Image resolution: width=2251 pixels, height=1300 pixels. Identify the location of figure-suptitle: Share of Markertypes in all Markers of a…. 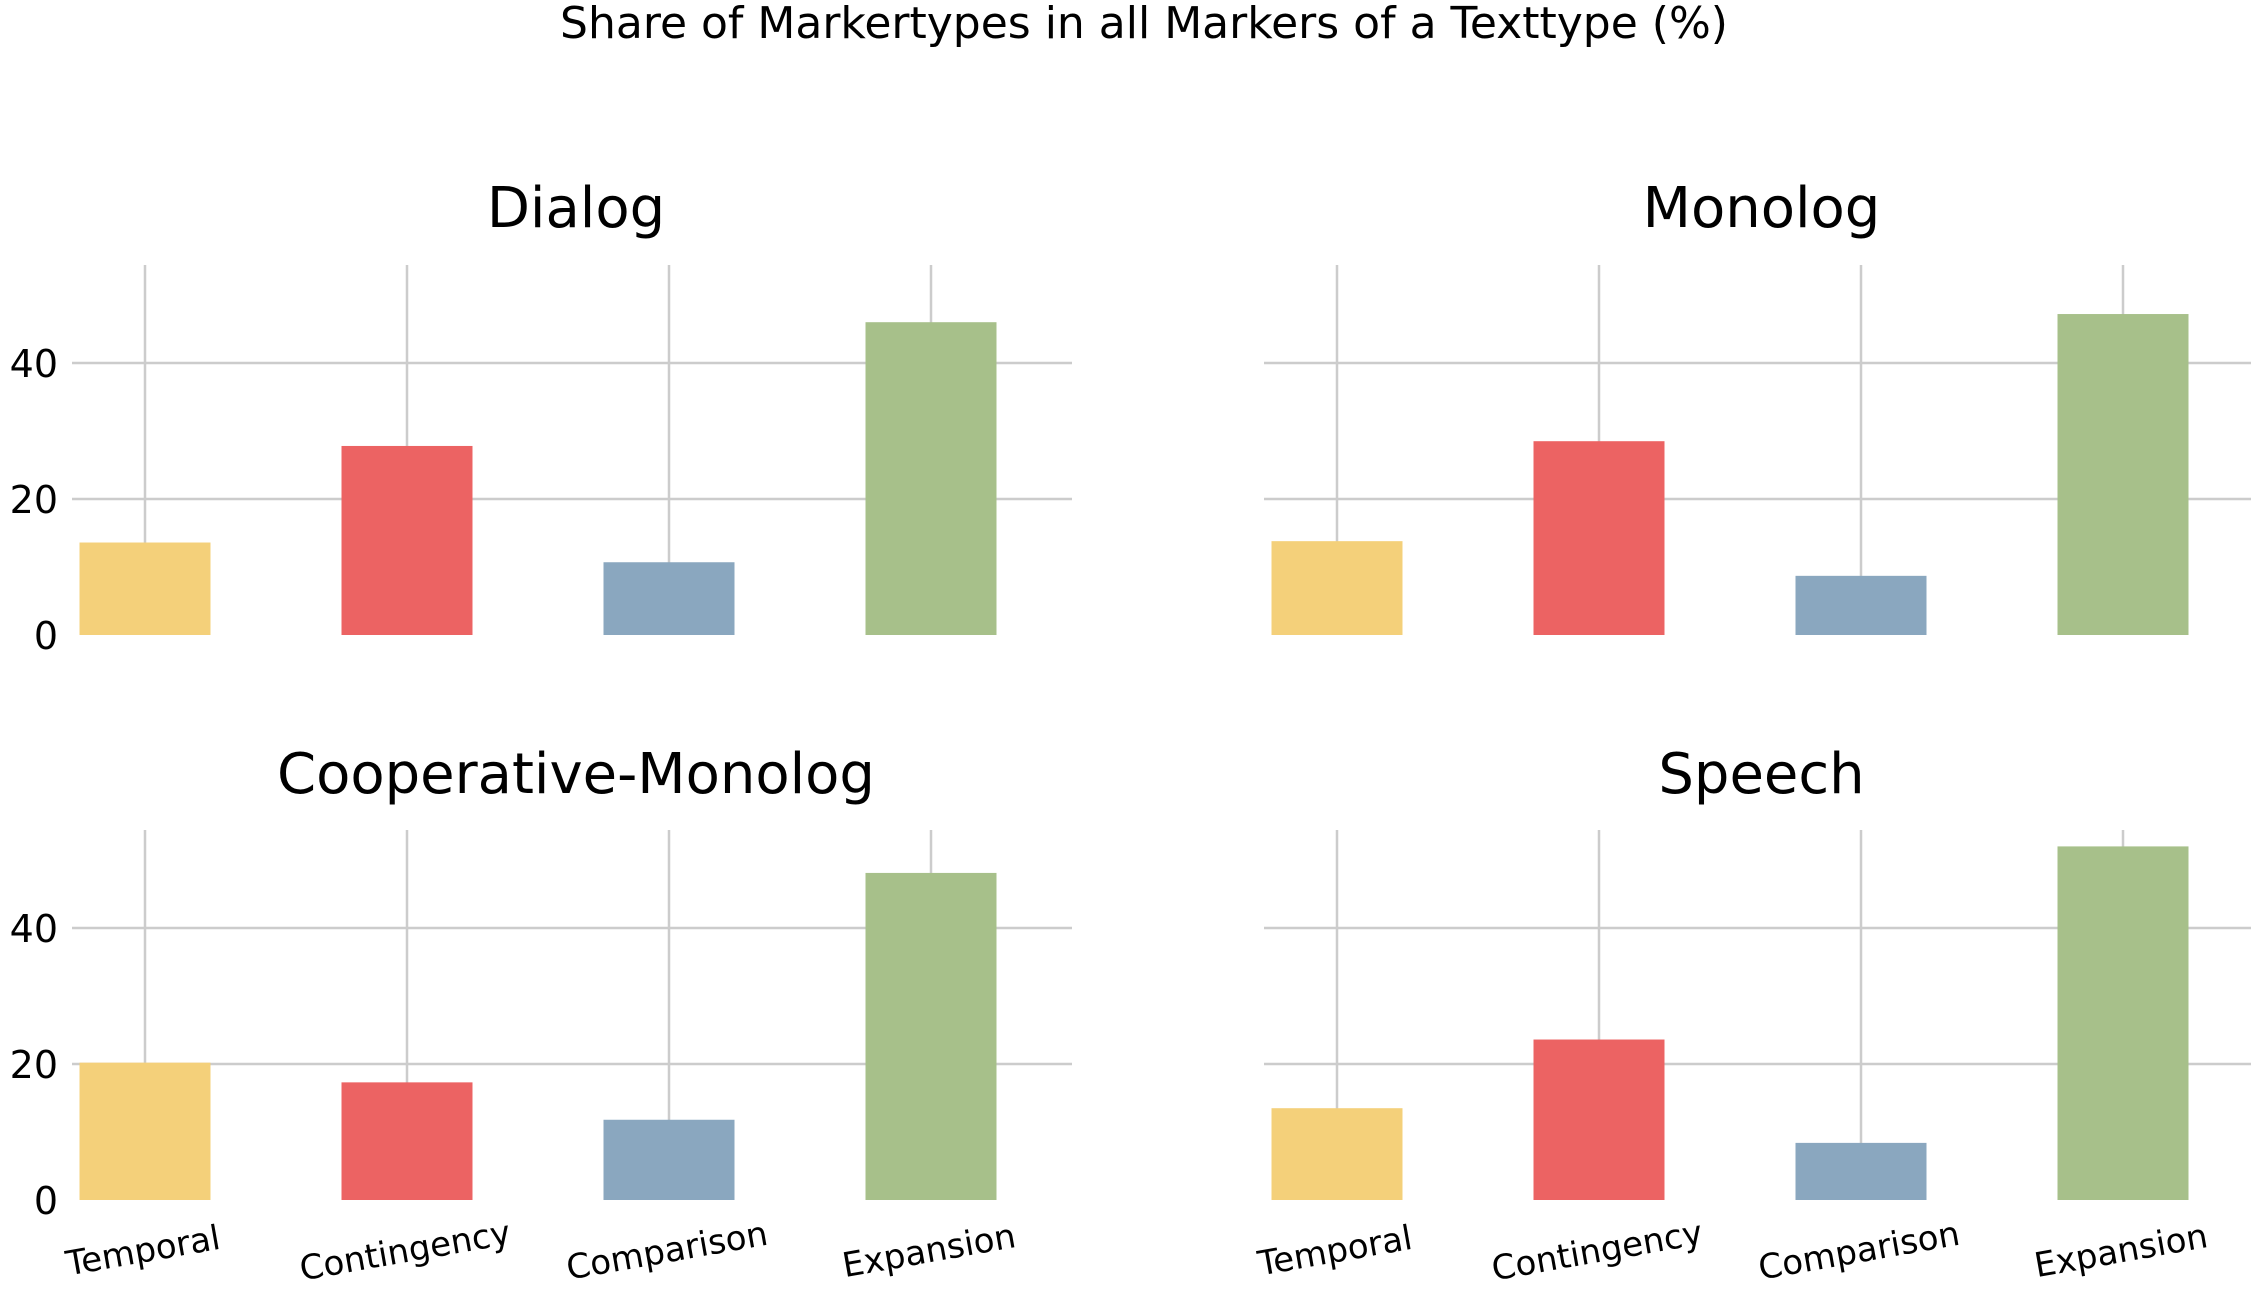
(1144, 24).